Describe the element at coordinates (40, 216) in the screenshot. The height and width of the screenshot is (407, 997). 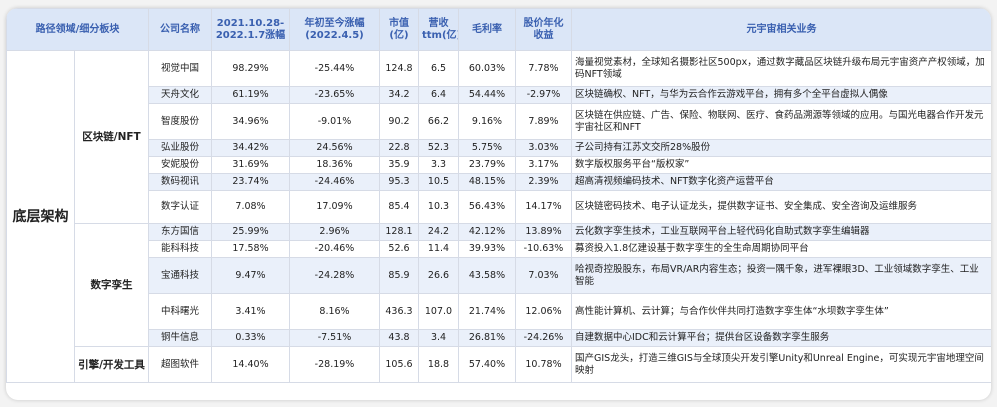
I see `layer-label: 底层架构` at that location.